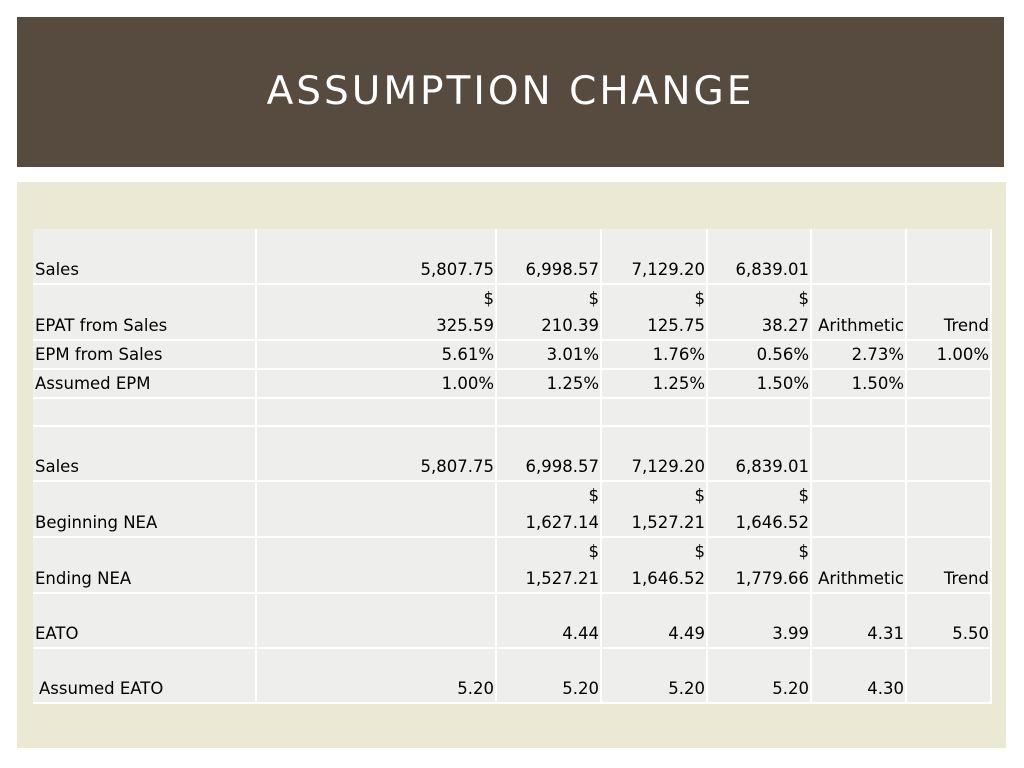 The width and height of the screenshot is (1024, 768). I want to click on table-row, so click(512, 412).